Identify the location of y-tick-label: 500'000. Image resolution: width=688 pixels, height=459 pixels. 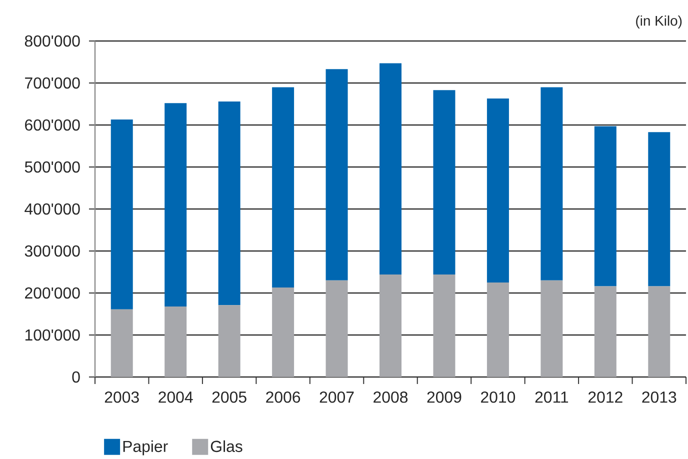
(52, 167).